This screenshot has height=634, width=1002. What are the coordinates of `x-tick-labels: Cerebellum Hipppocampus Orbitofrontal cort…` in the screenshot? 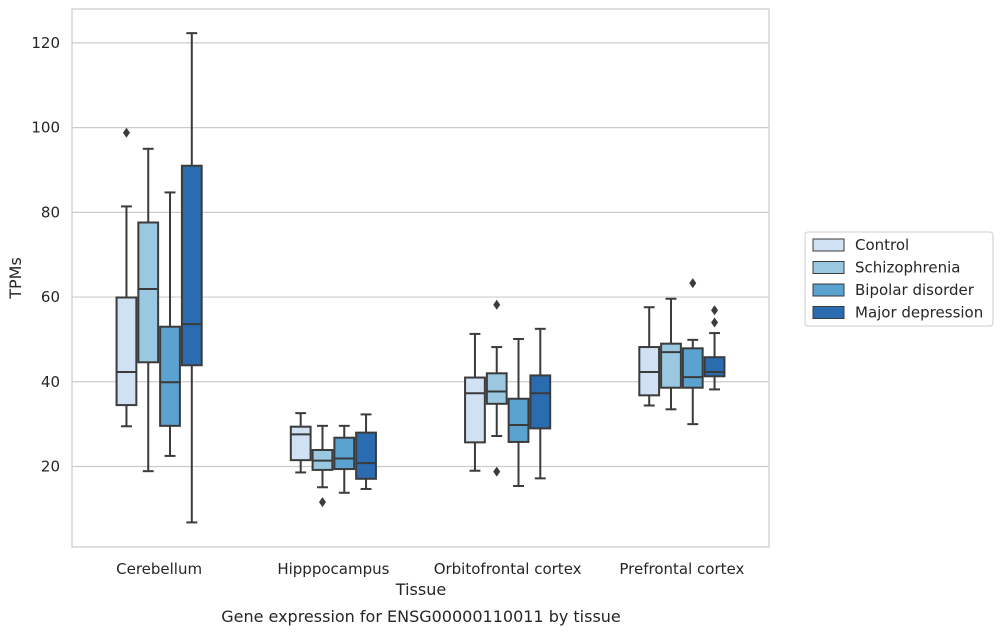 It's located at (430, 569).